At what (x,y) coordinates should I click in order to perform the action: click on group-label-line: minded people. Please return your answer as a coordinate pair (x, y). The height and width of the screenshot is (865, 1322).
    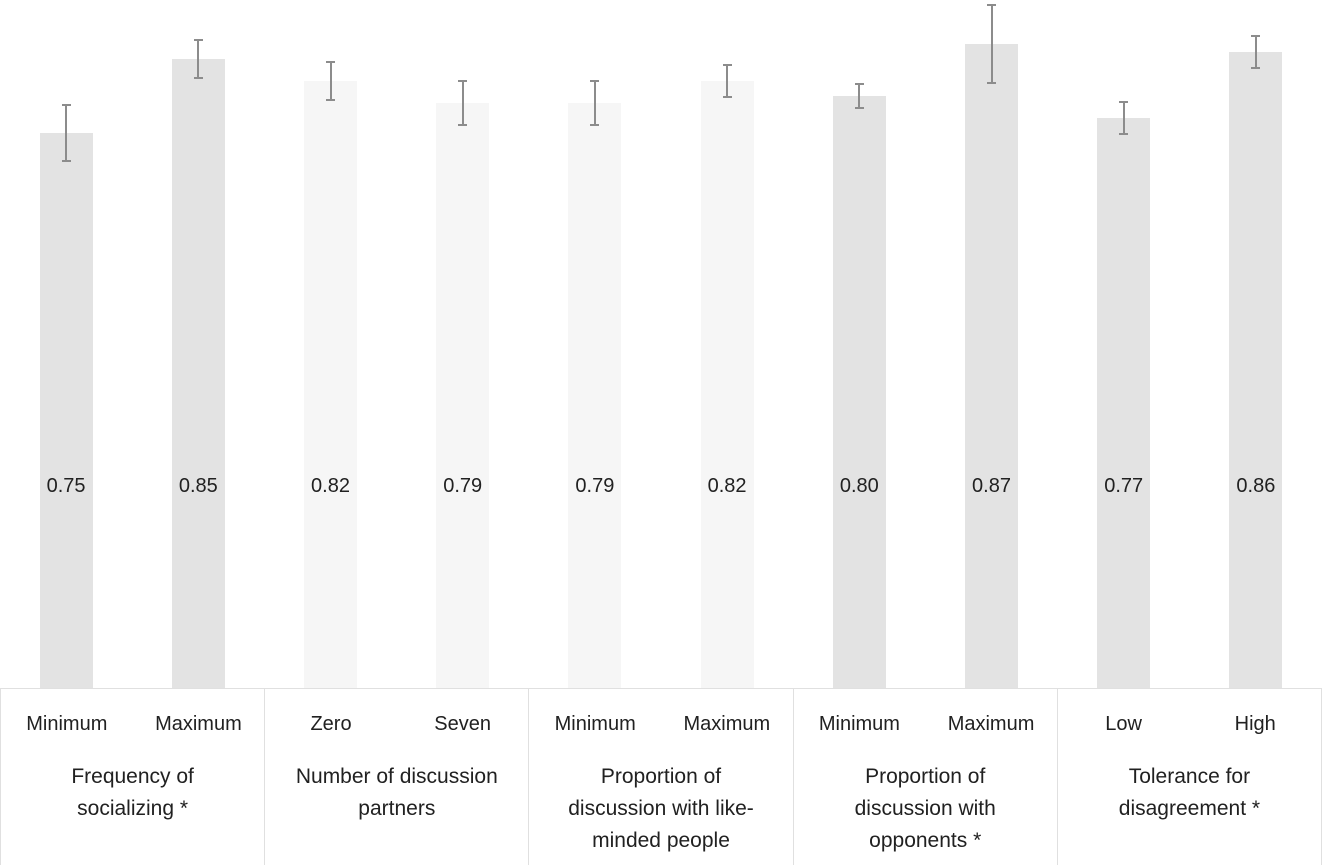
    Looking at the image, I should click on (661, 840).